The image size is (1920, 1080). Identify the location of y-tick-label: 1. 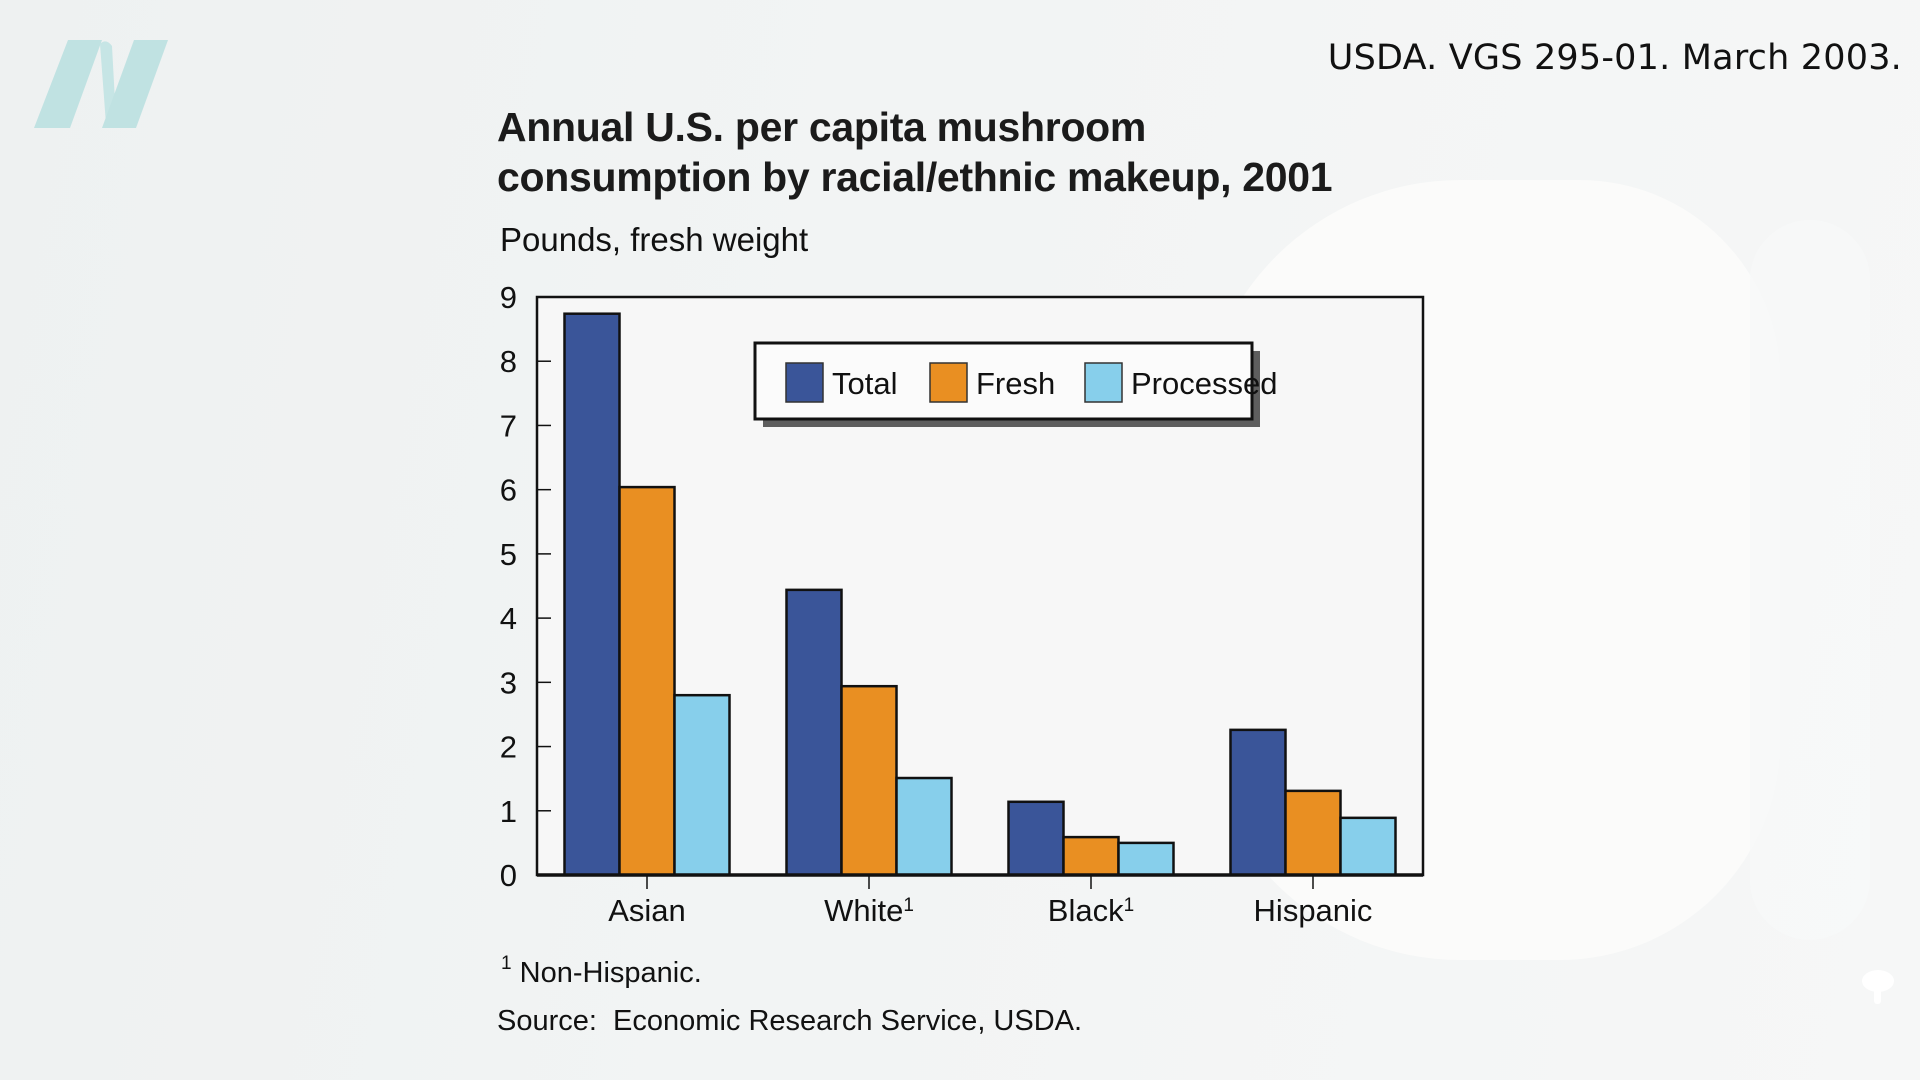
(508, 811).